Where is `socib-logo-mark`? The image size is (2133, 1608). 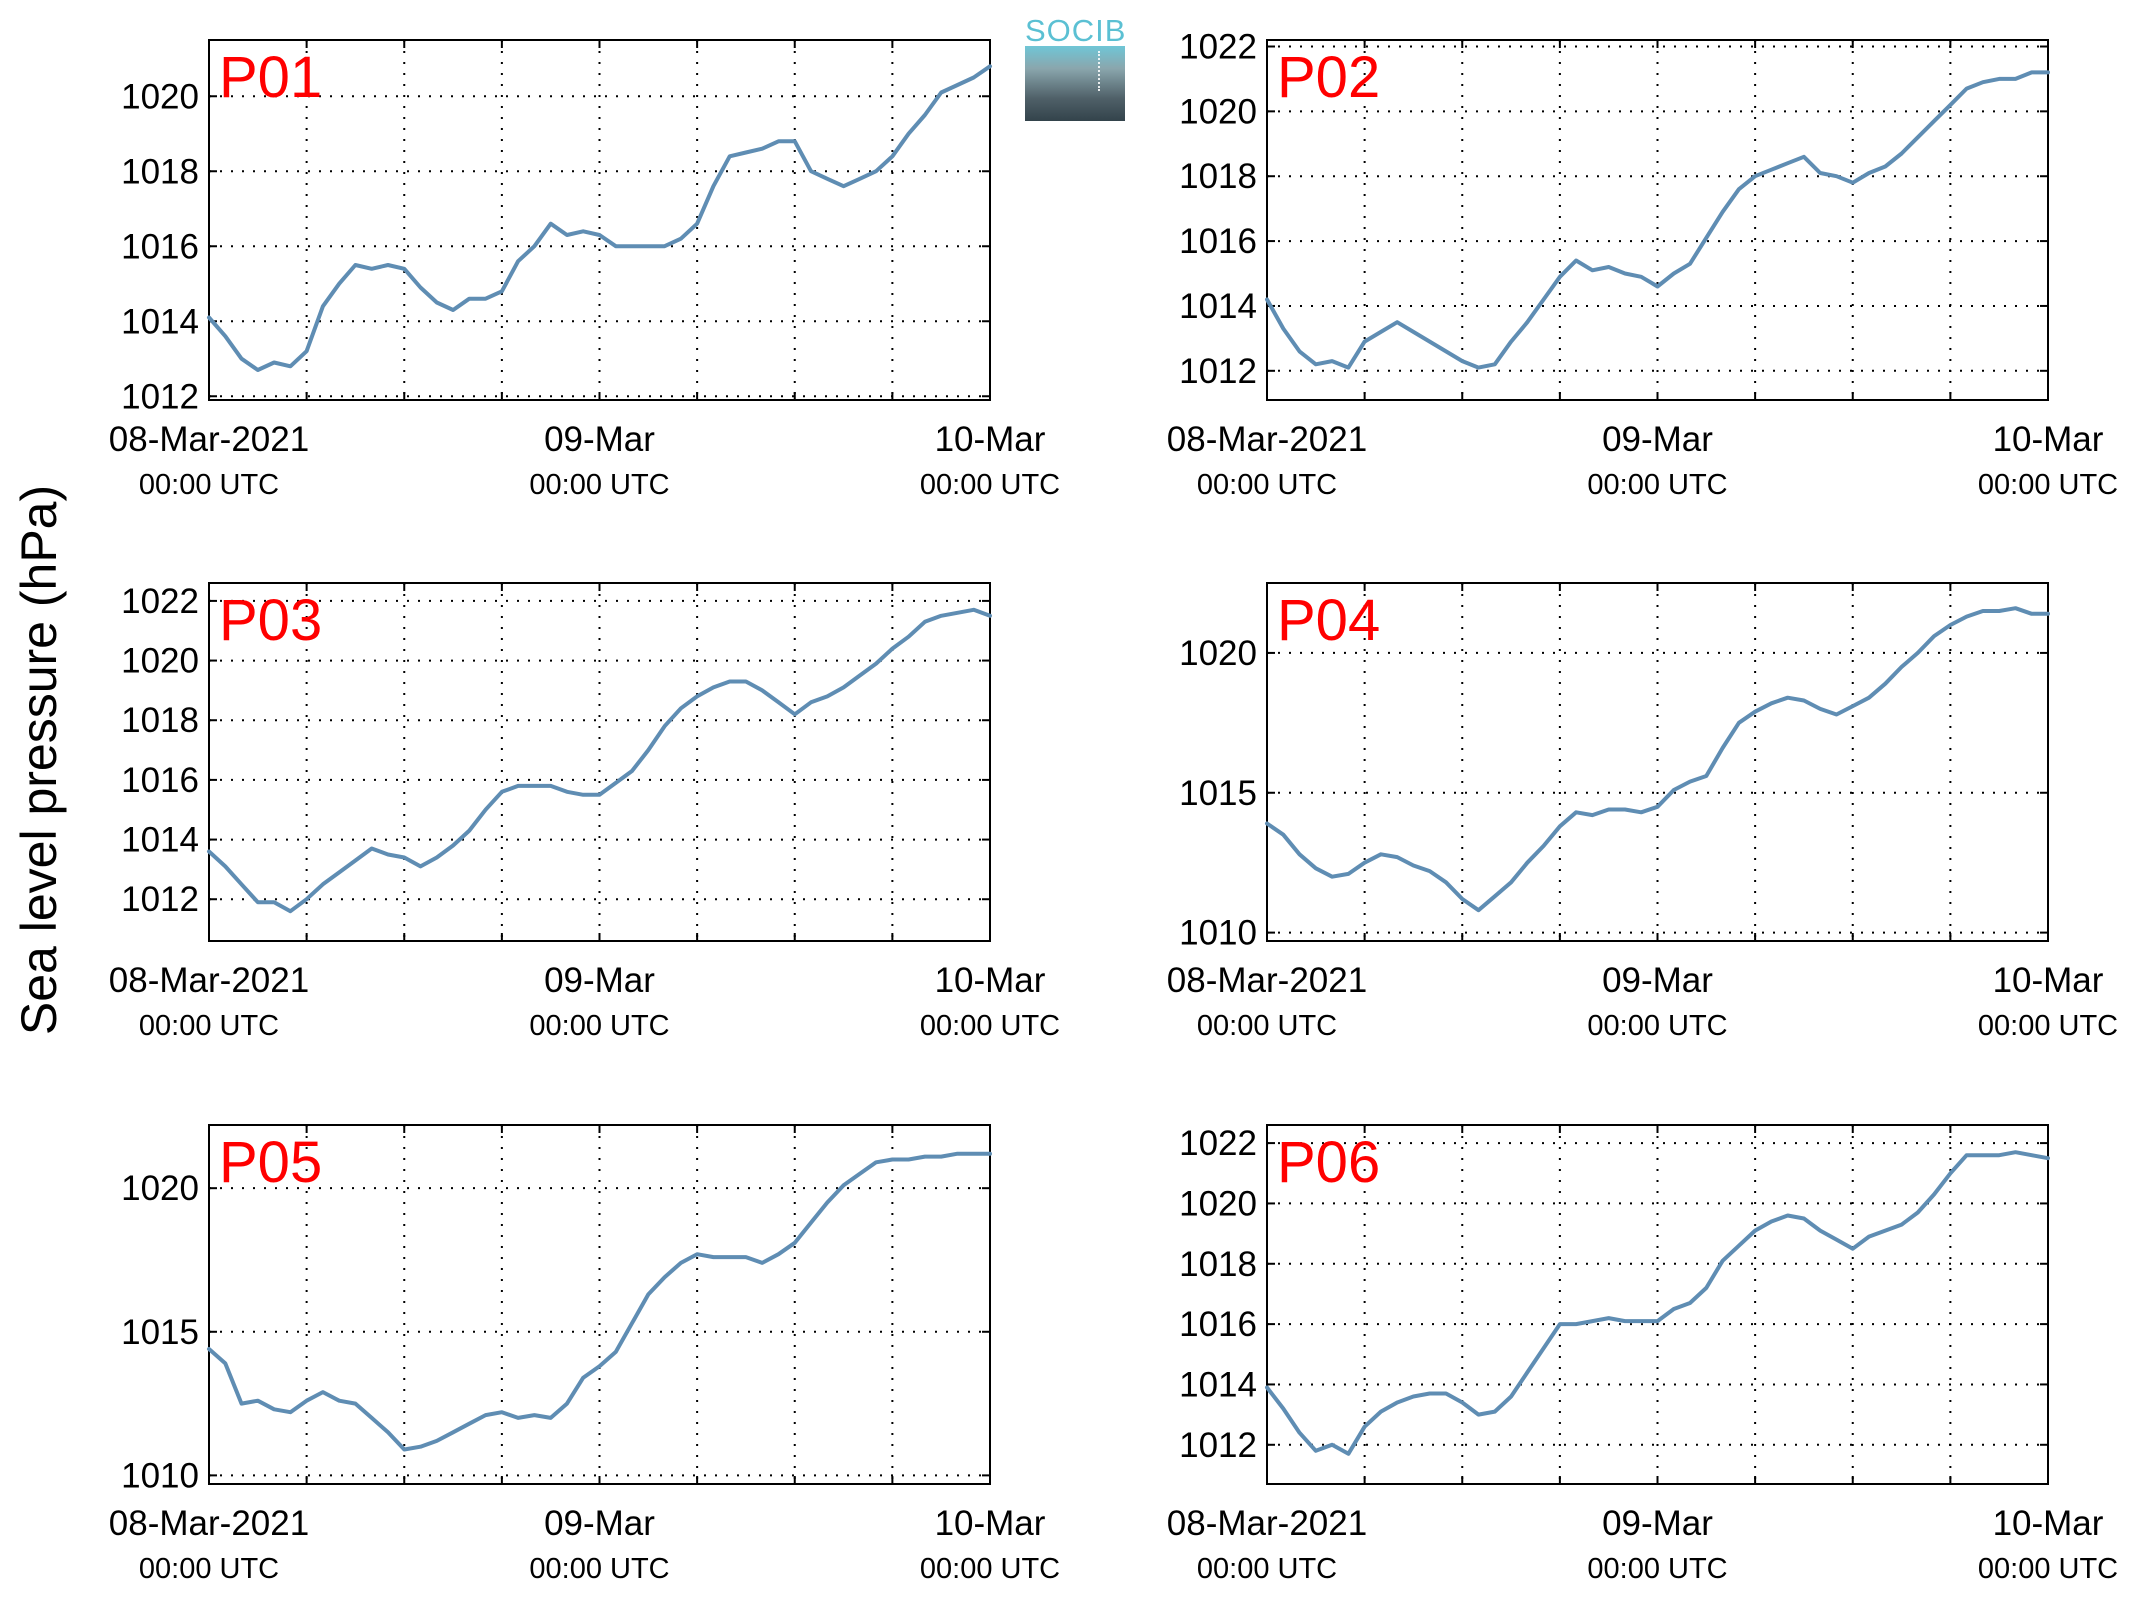 socib-logo-mark is located at coordinates (1075, 83).